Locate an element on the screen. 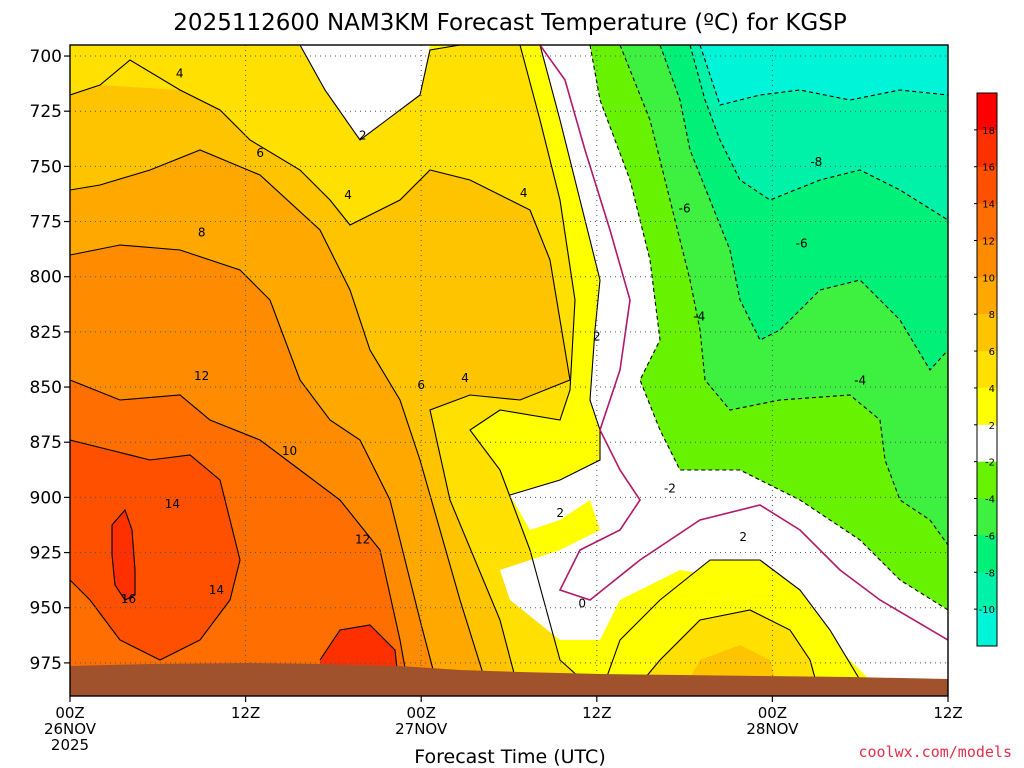 The height and width of the screenshot is (768, 1024). contour-label-16: 0 is located at coordinates (582, 603).